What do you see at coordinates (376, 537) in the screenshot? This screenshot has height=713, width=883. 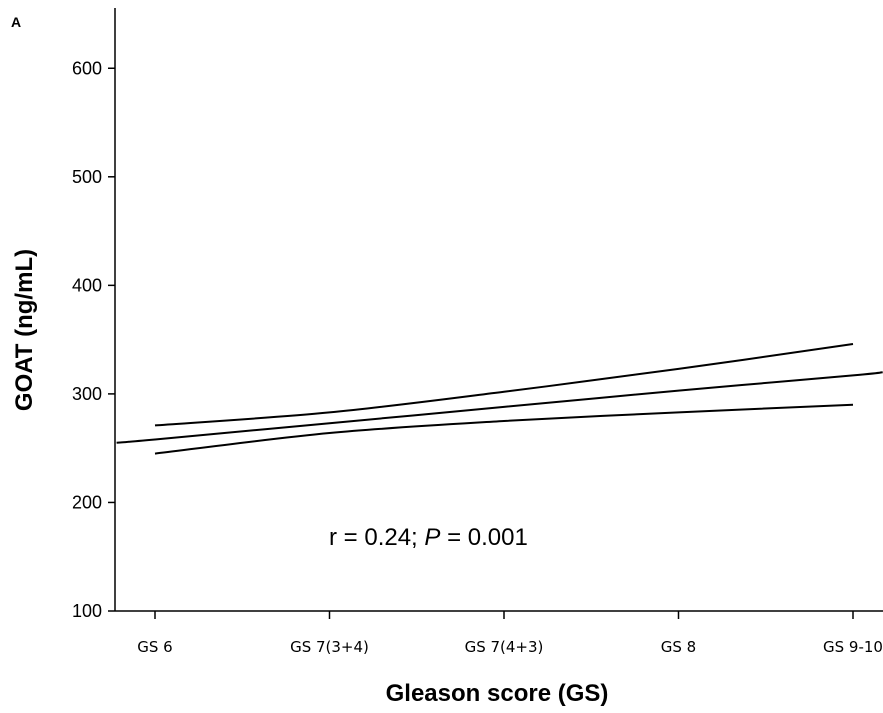 I see `annotation-prefix: r = 0.24;` at bounding box center [376, 537].